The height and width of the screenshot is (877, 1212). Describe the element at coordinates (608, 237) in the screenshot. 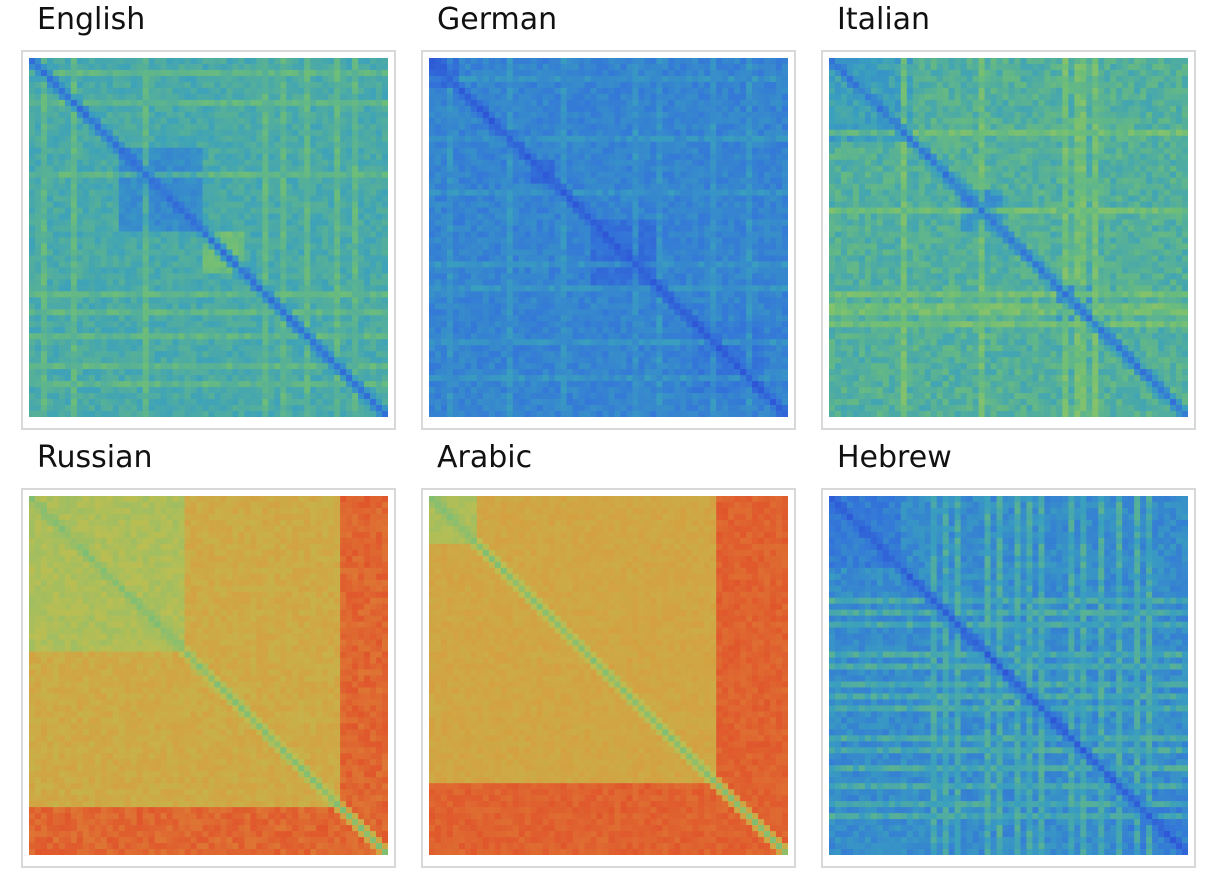

I see `heatmap-german` at that location.